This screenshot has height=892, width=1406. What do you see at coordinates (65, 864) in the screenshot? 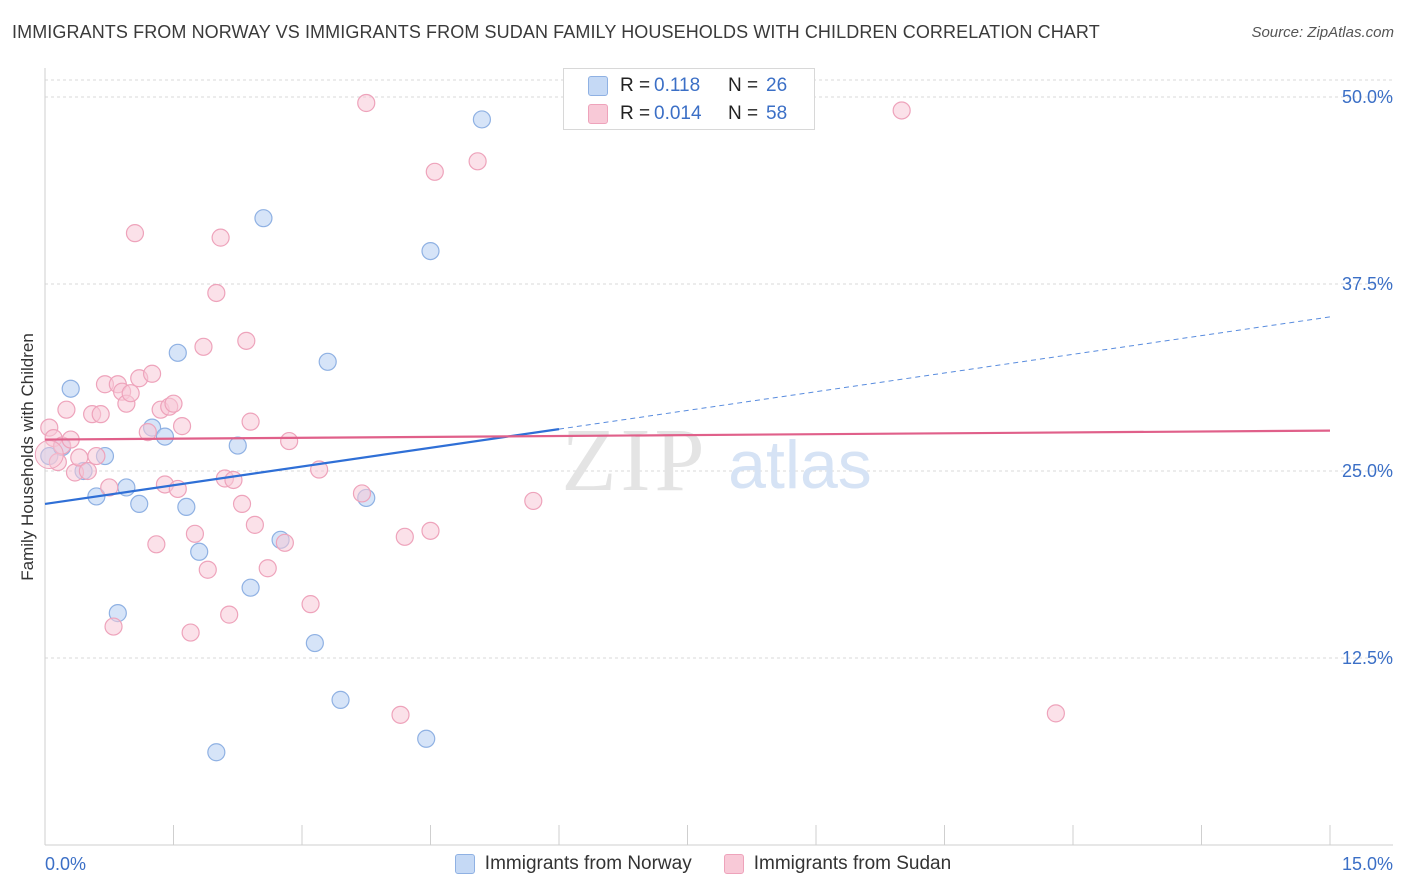
I see `x-tick-label-left: 0.0%` at bounding box center [65, 864].